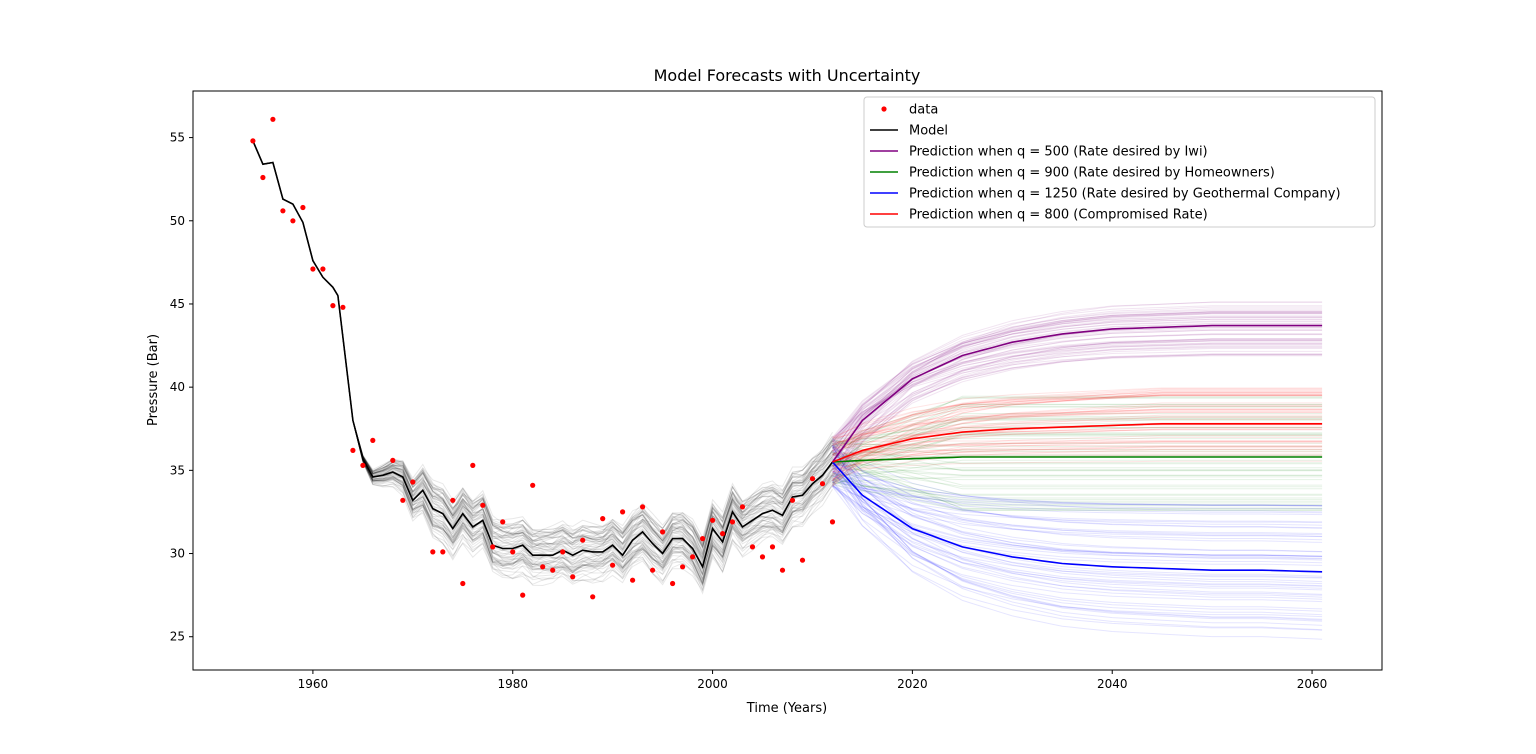 This screenshot has height=754, width=1536. Describe the element at coordinates (177, 221) in the screenshot. I see `y-tick-label: 50` at that location.